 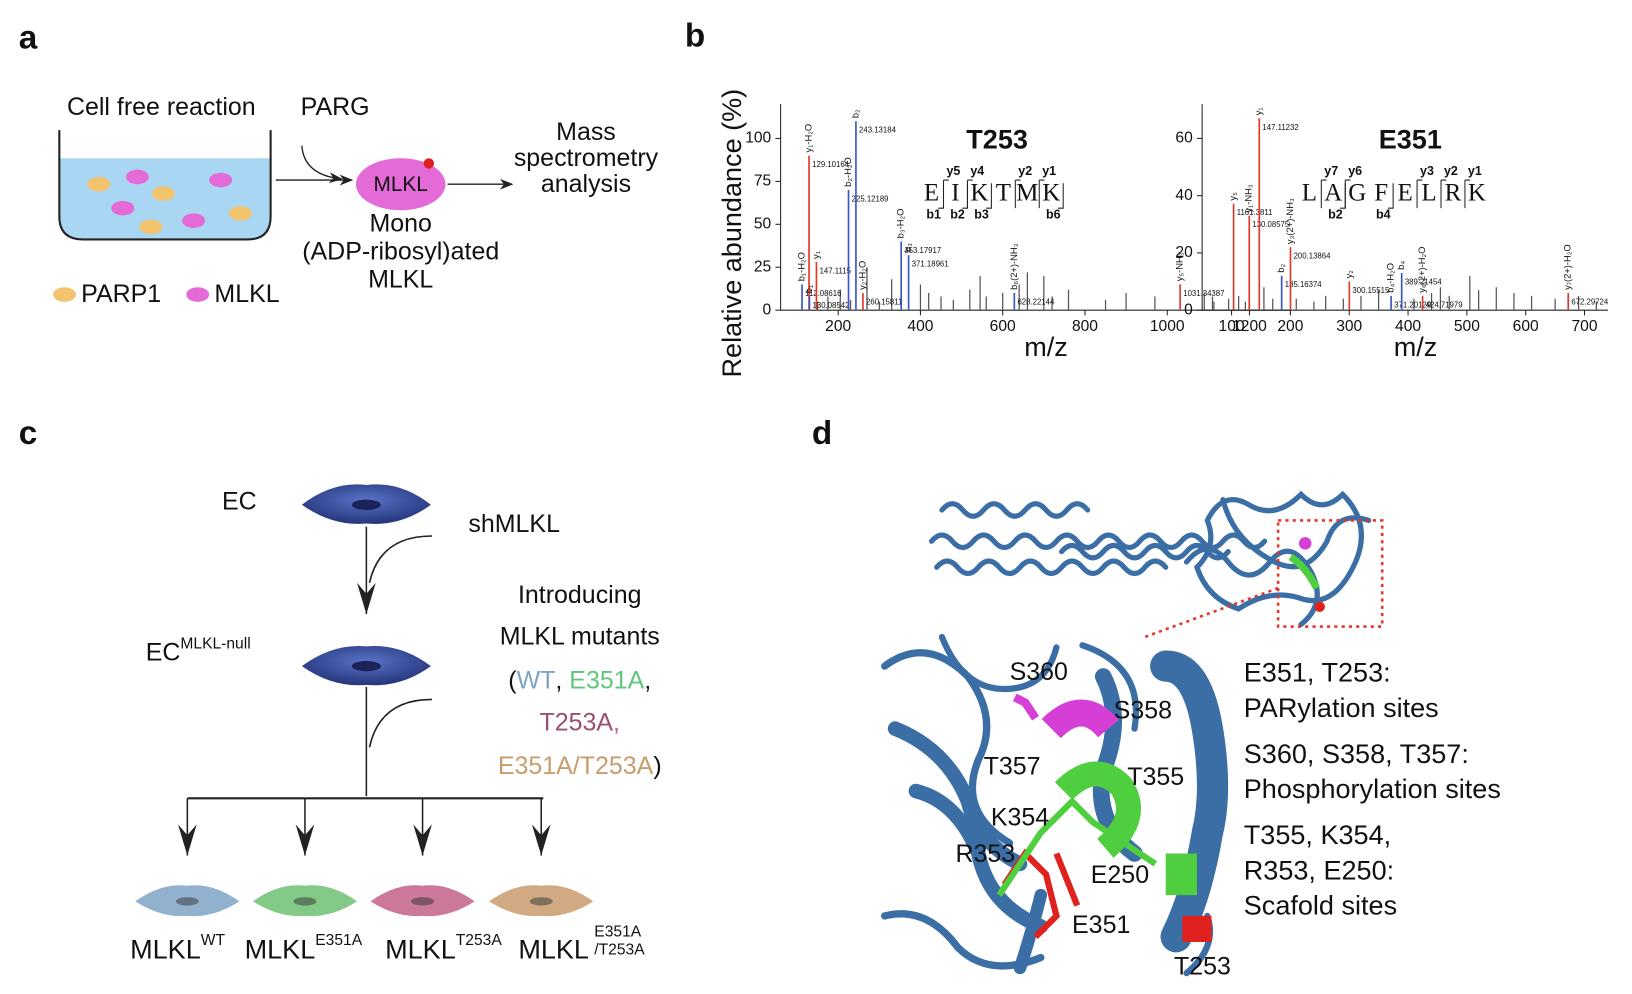 I want to click on y-tick-label: 0, so click(x=1188, y=309).